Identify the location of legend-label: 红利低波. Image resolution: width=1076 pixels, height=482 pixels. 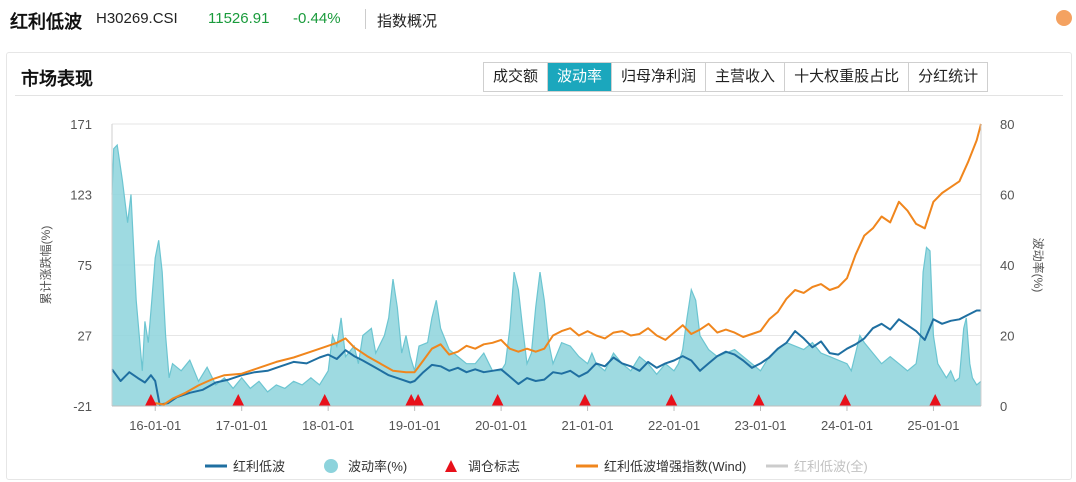
(259, 466).